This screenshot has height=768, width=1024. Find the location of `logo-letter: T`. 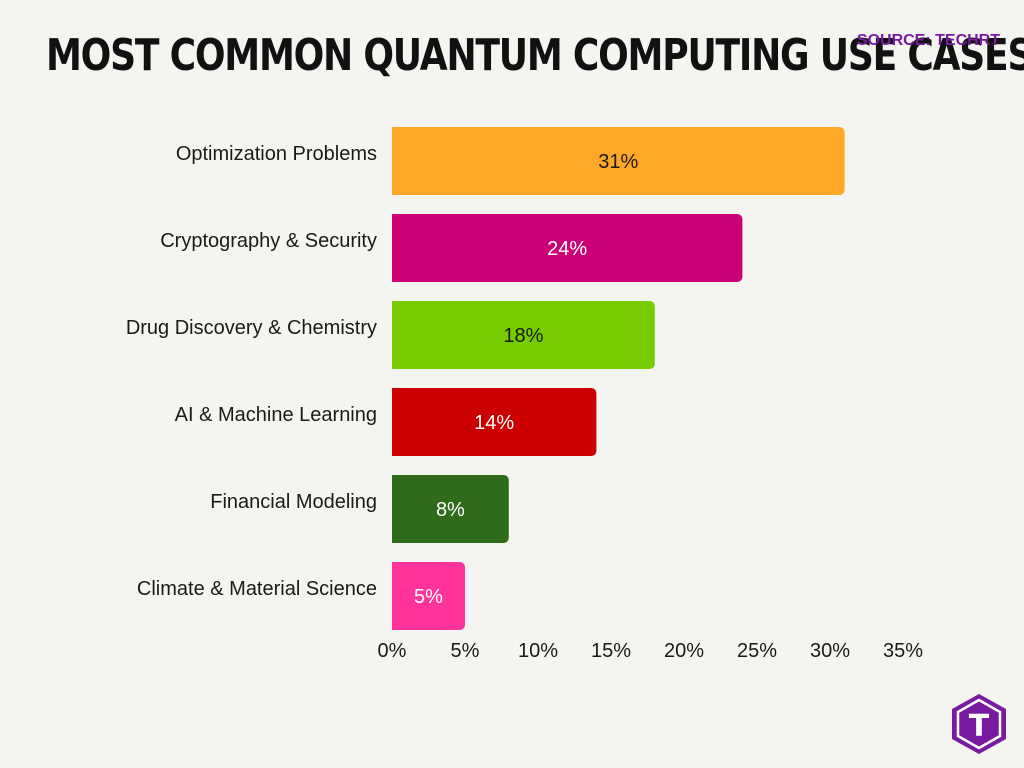

logo-letter: T is located at coordinates (979, 726).